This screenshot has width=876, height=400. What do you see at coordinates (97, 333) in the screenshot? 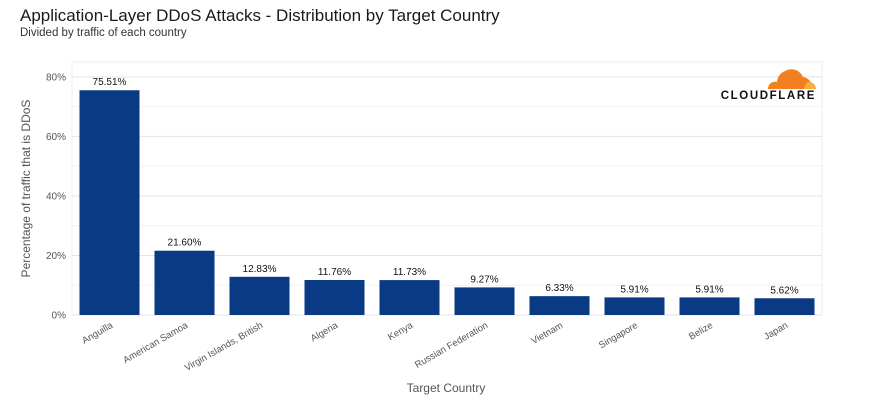
I see `x-tick-label: Anguilla` at bounding box center [97, 333].